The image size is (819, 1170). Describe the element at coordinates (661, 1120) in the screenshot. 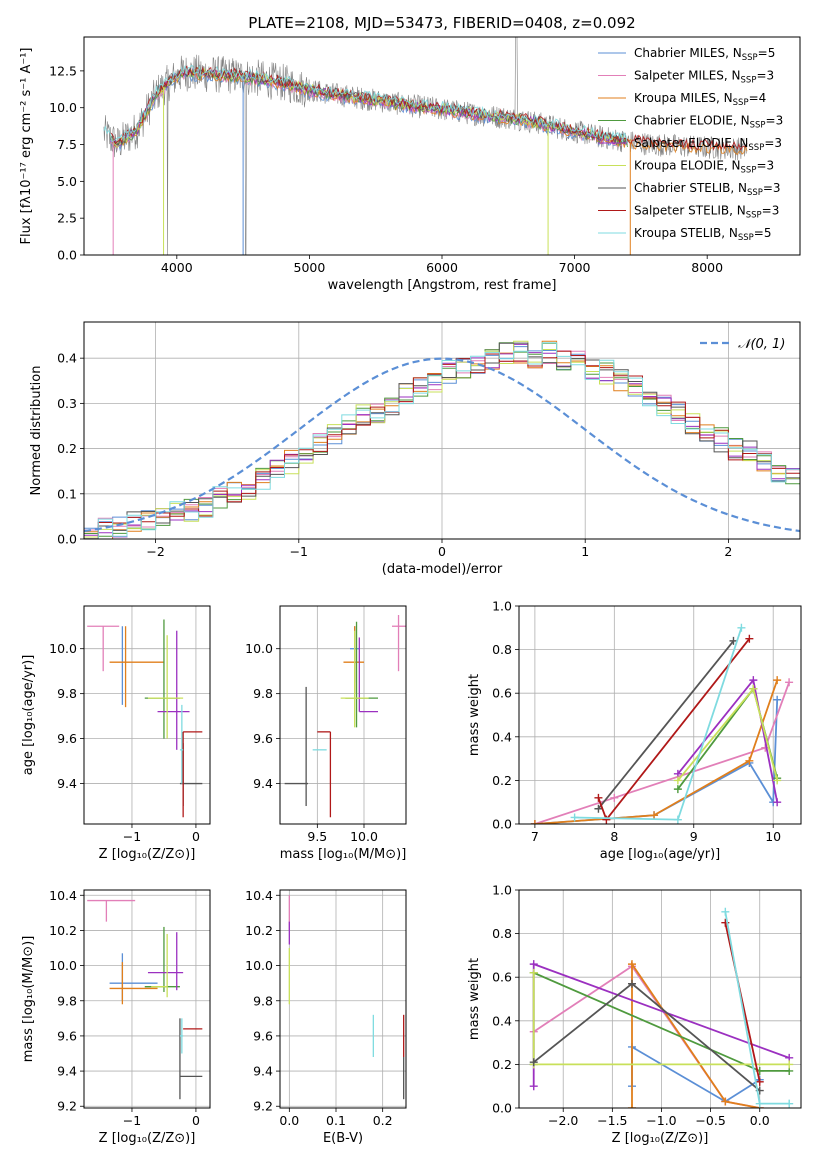

I see `x-tick-label: −1.0` at that location.